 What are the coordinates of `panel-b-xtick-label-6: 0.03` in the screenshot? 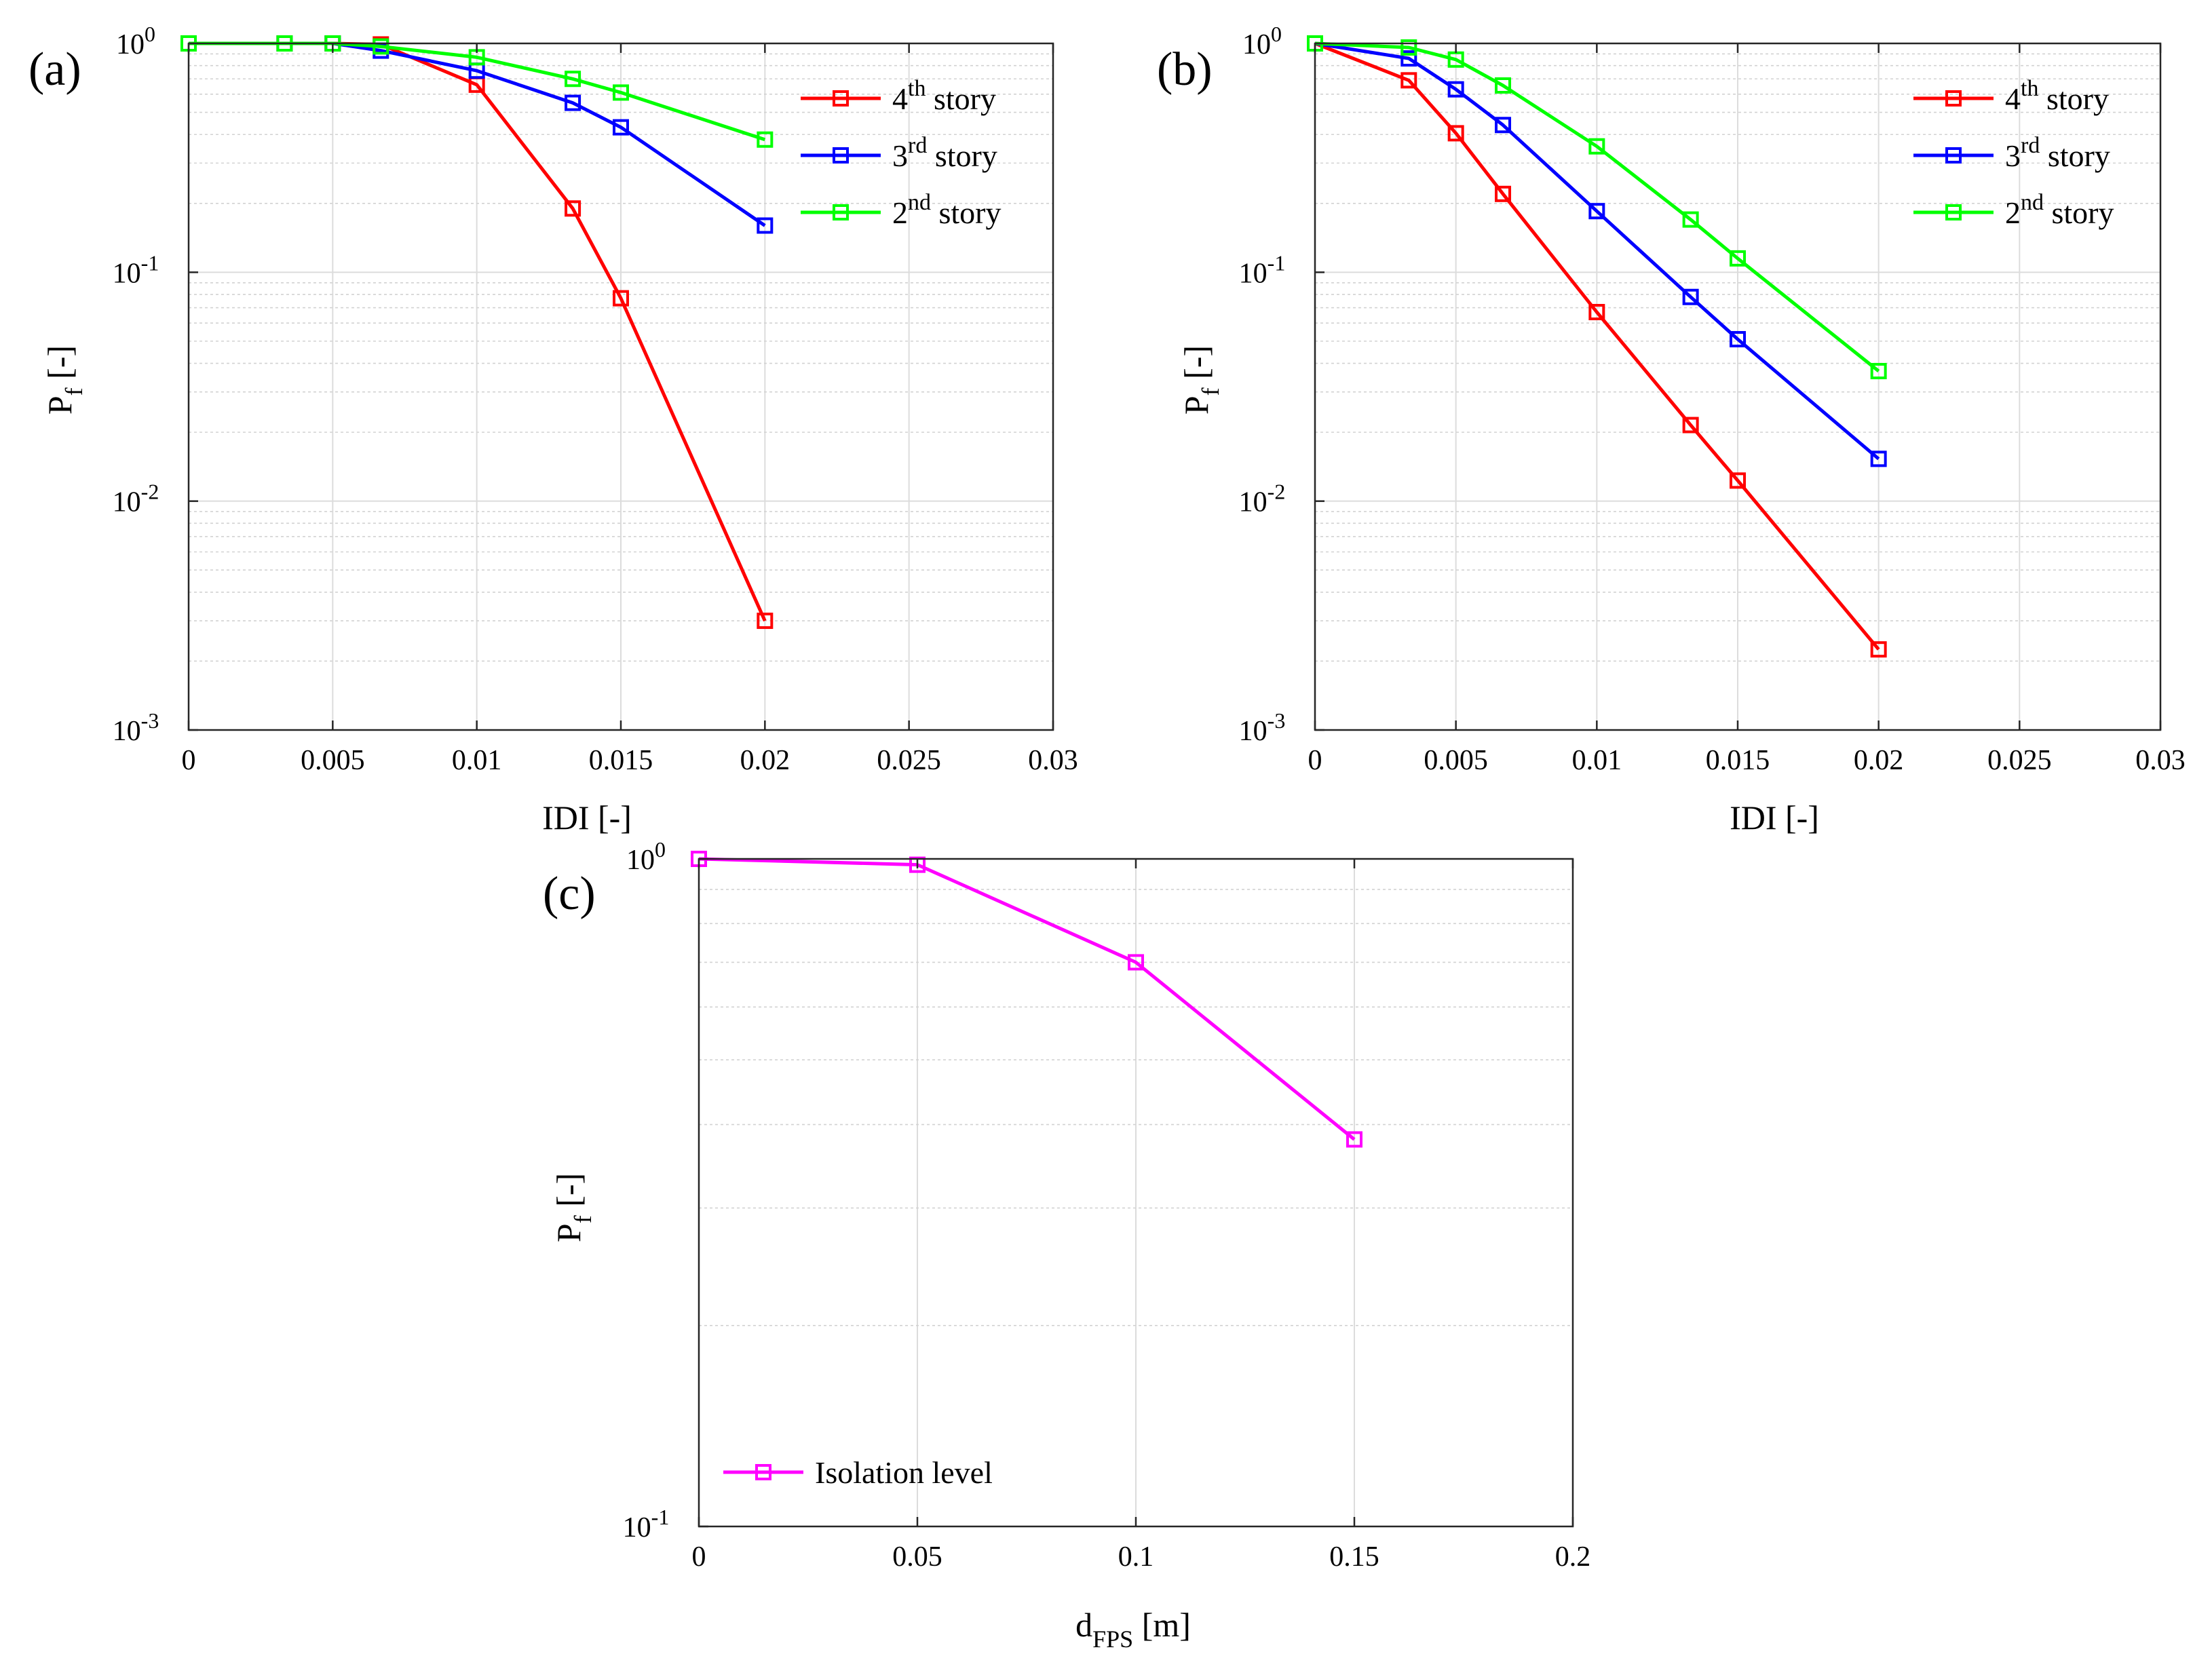 It's located at (2160, 761).